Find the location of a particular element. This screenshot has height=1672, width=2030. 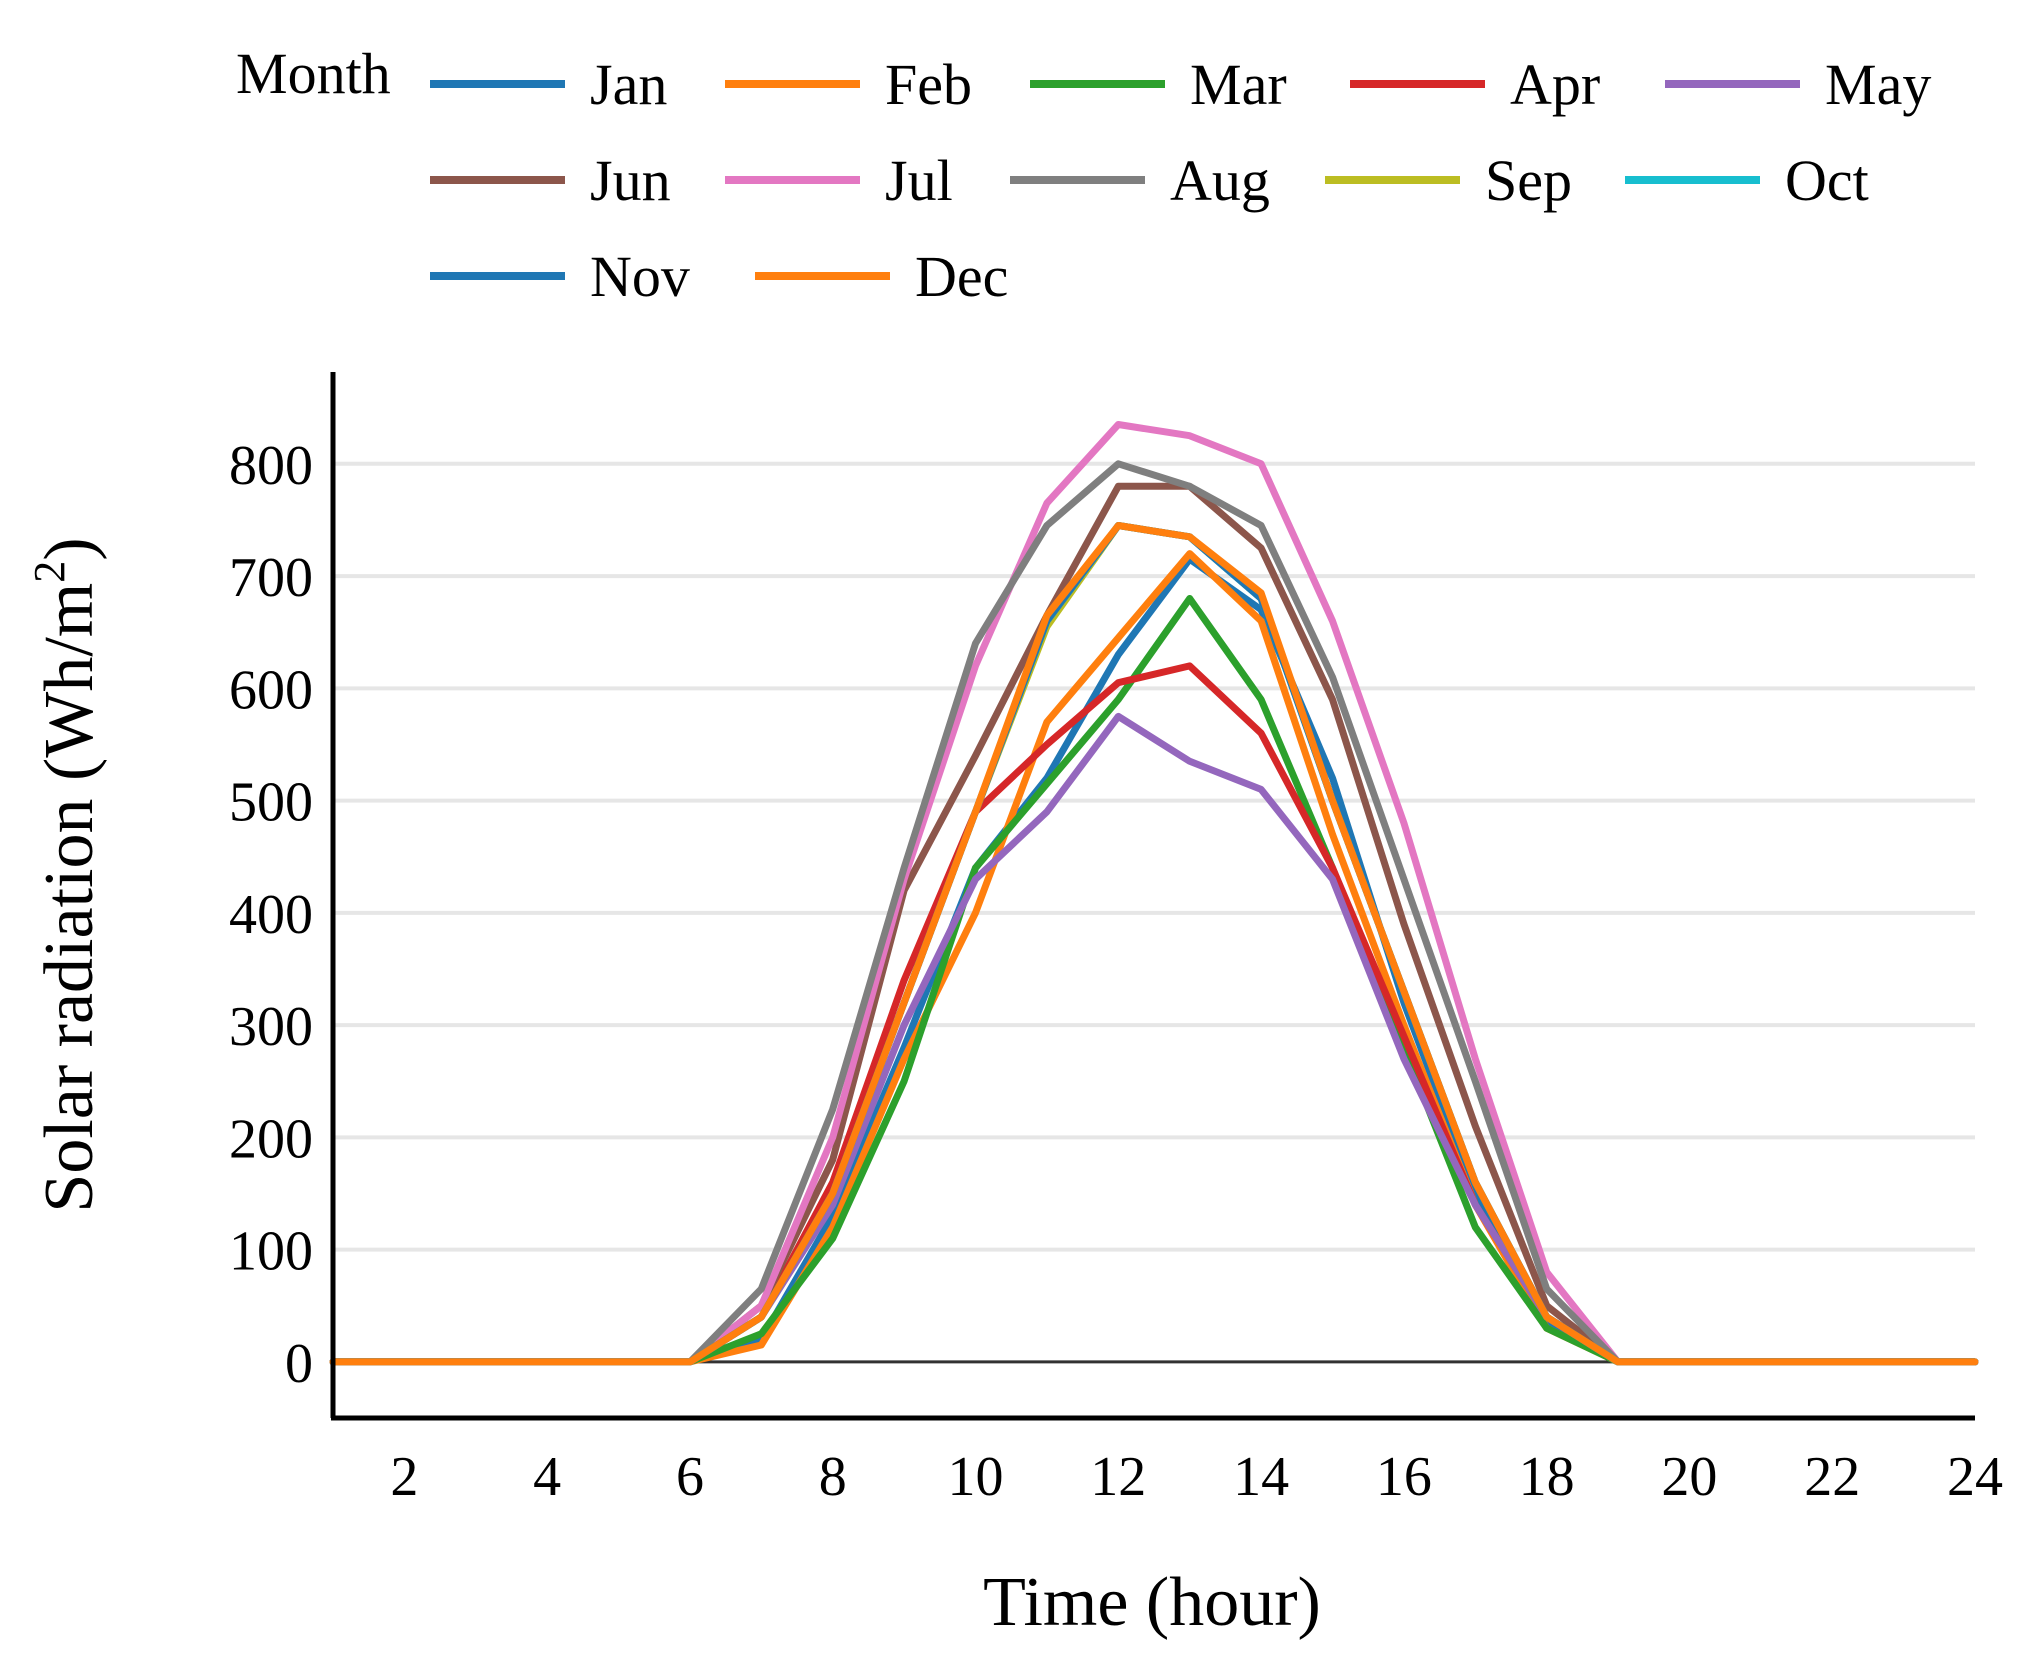

y-axis-label-sup: 2 is located at coordinates (49, 572).